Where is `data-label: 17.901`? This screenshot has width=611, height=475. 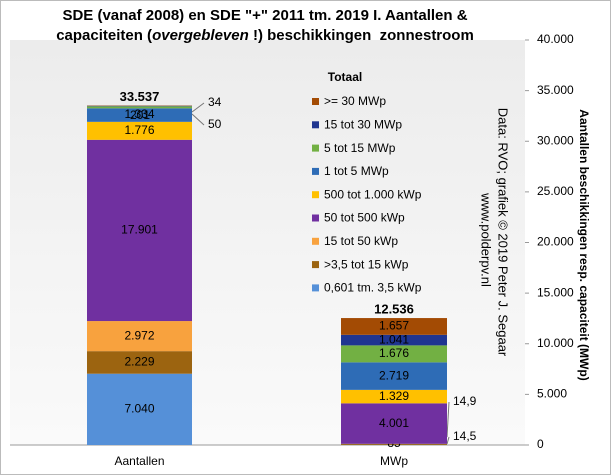
data-label: 17.901 is located at coordinates (139, 230).